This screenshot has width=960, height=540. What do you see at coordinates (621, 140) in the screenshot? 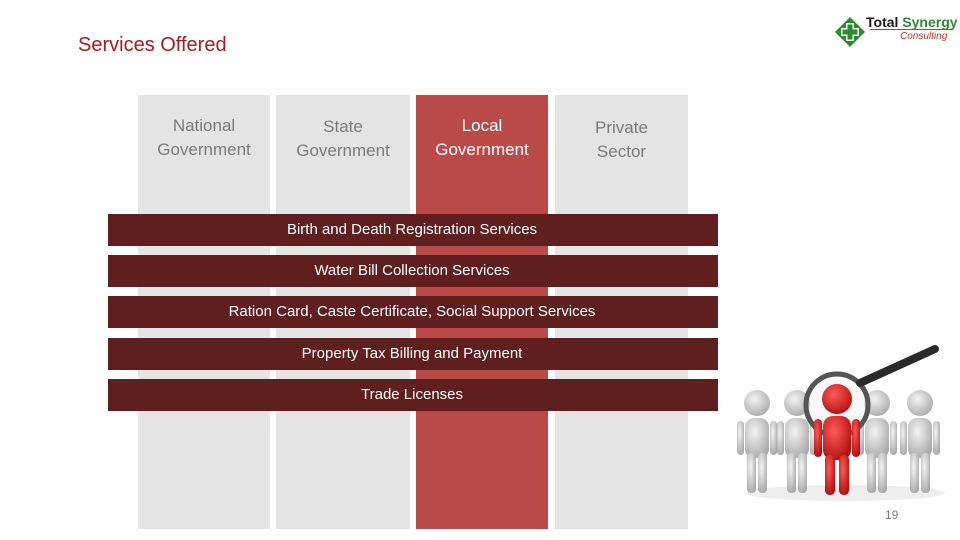
I see `column-label: Private Sector` at bounding box center [621, 140].